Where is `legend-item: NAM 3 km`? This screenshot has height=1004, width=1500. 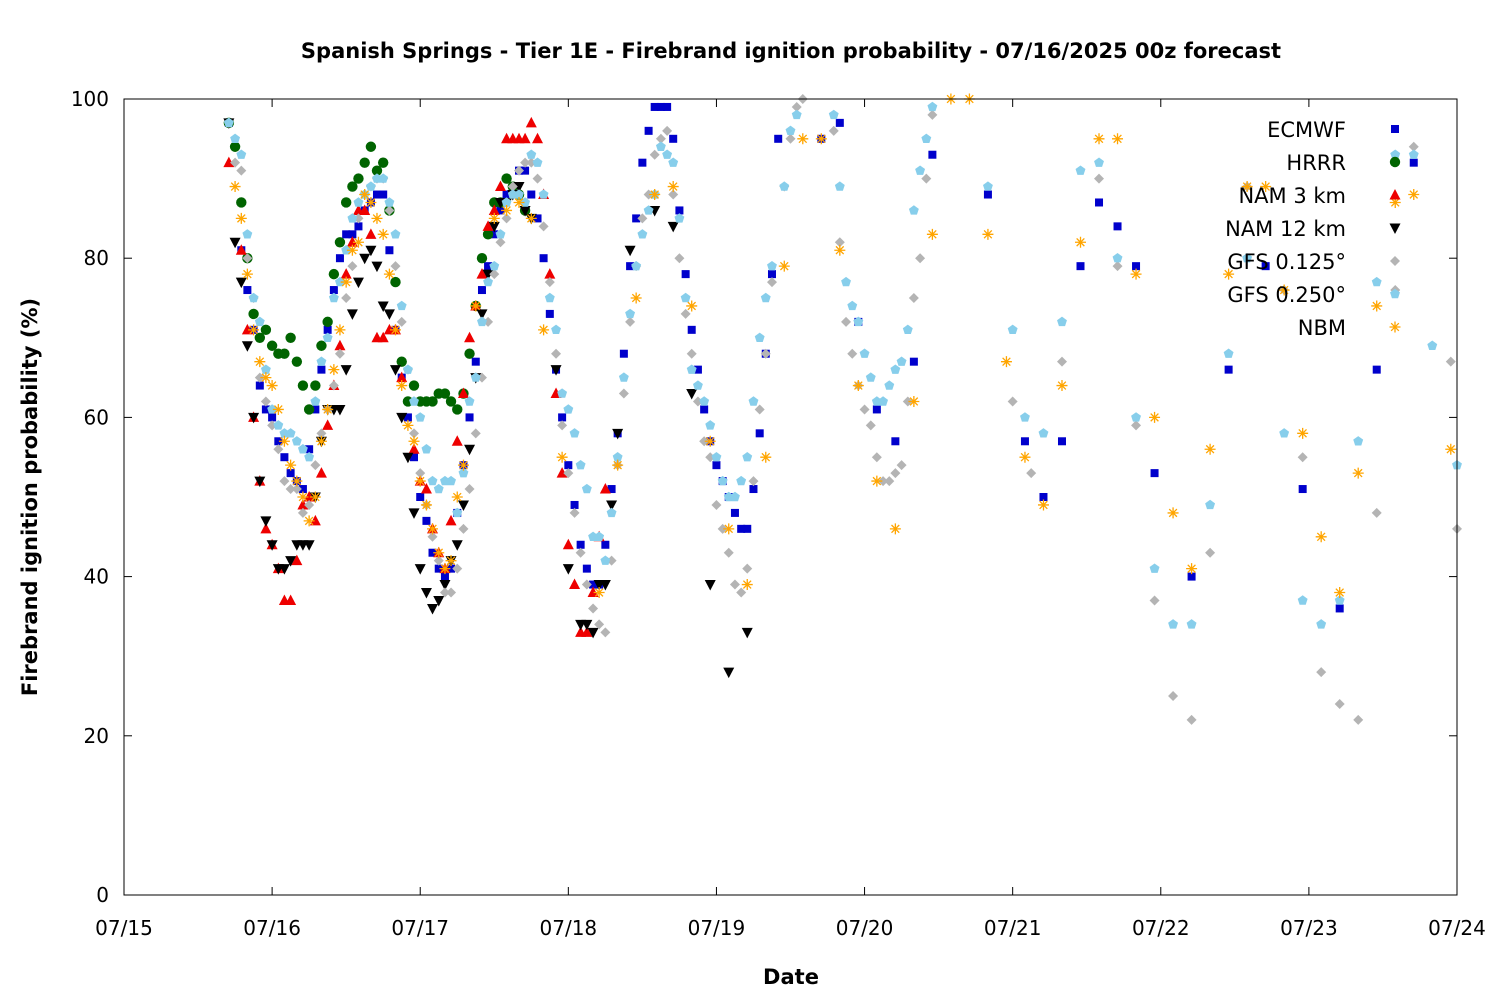 legend-item: NAM 3 km is located at coordinates (1319, 196).